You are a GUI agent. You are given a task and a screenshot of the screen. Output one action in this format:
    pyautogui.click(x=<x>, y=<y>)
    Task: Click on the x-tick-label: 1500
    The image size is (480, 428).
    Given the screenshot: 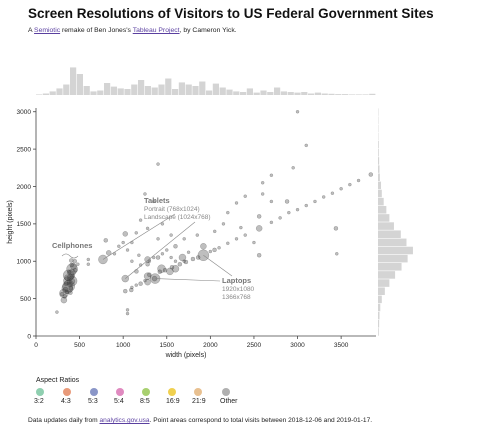 What is the action you would take?
    pyautogui.click(x=167, y=345)
    